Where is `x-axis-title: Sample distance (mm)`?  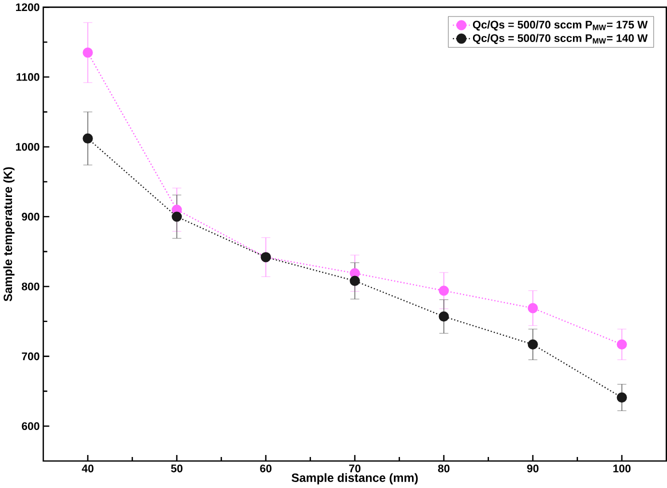
x-axis-title: Sample distance (mm) is located at coordinates (355, 479).